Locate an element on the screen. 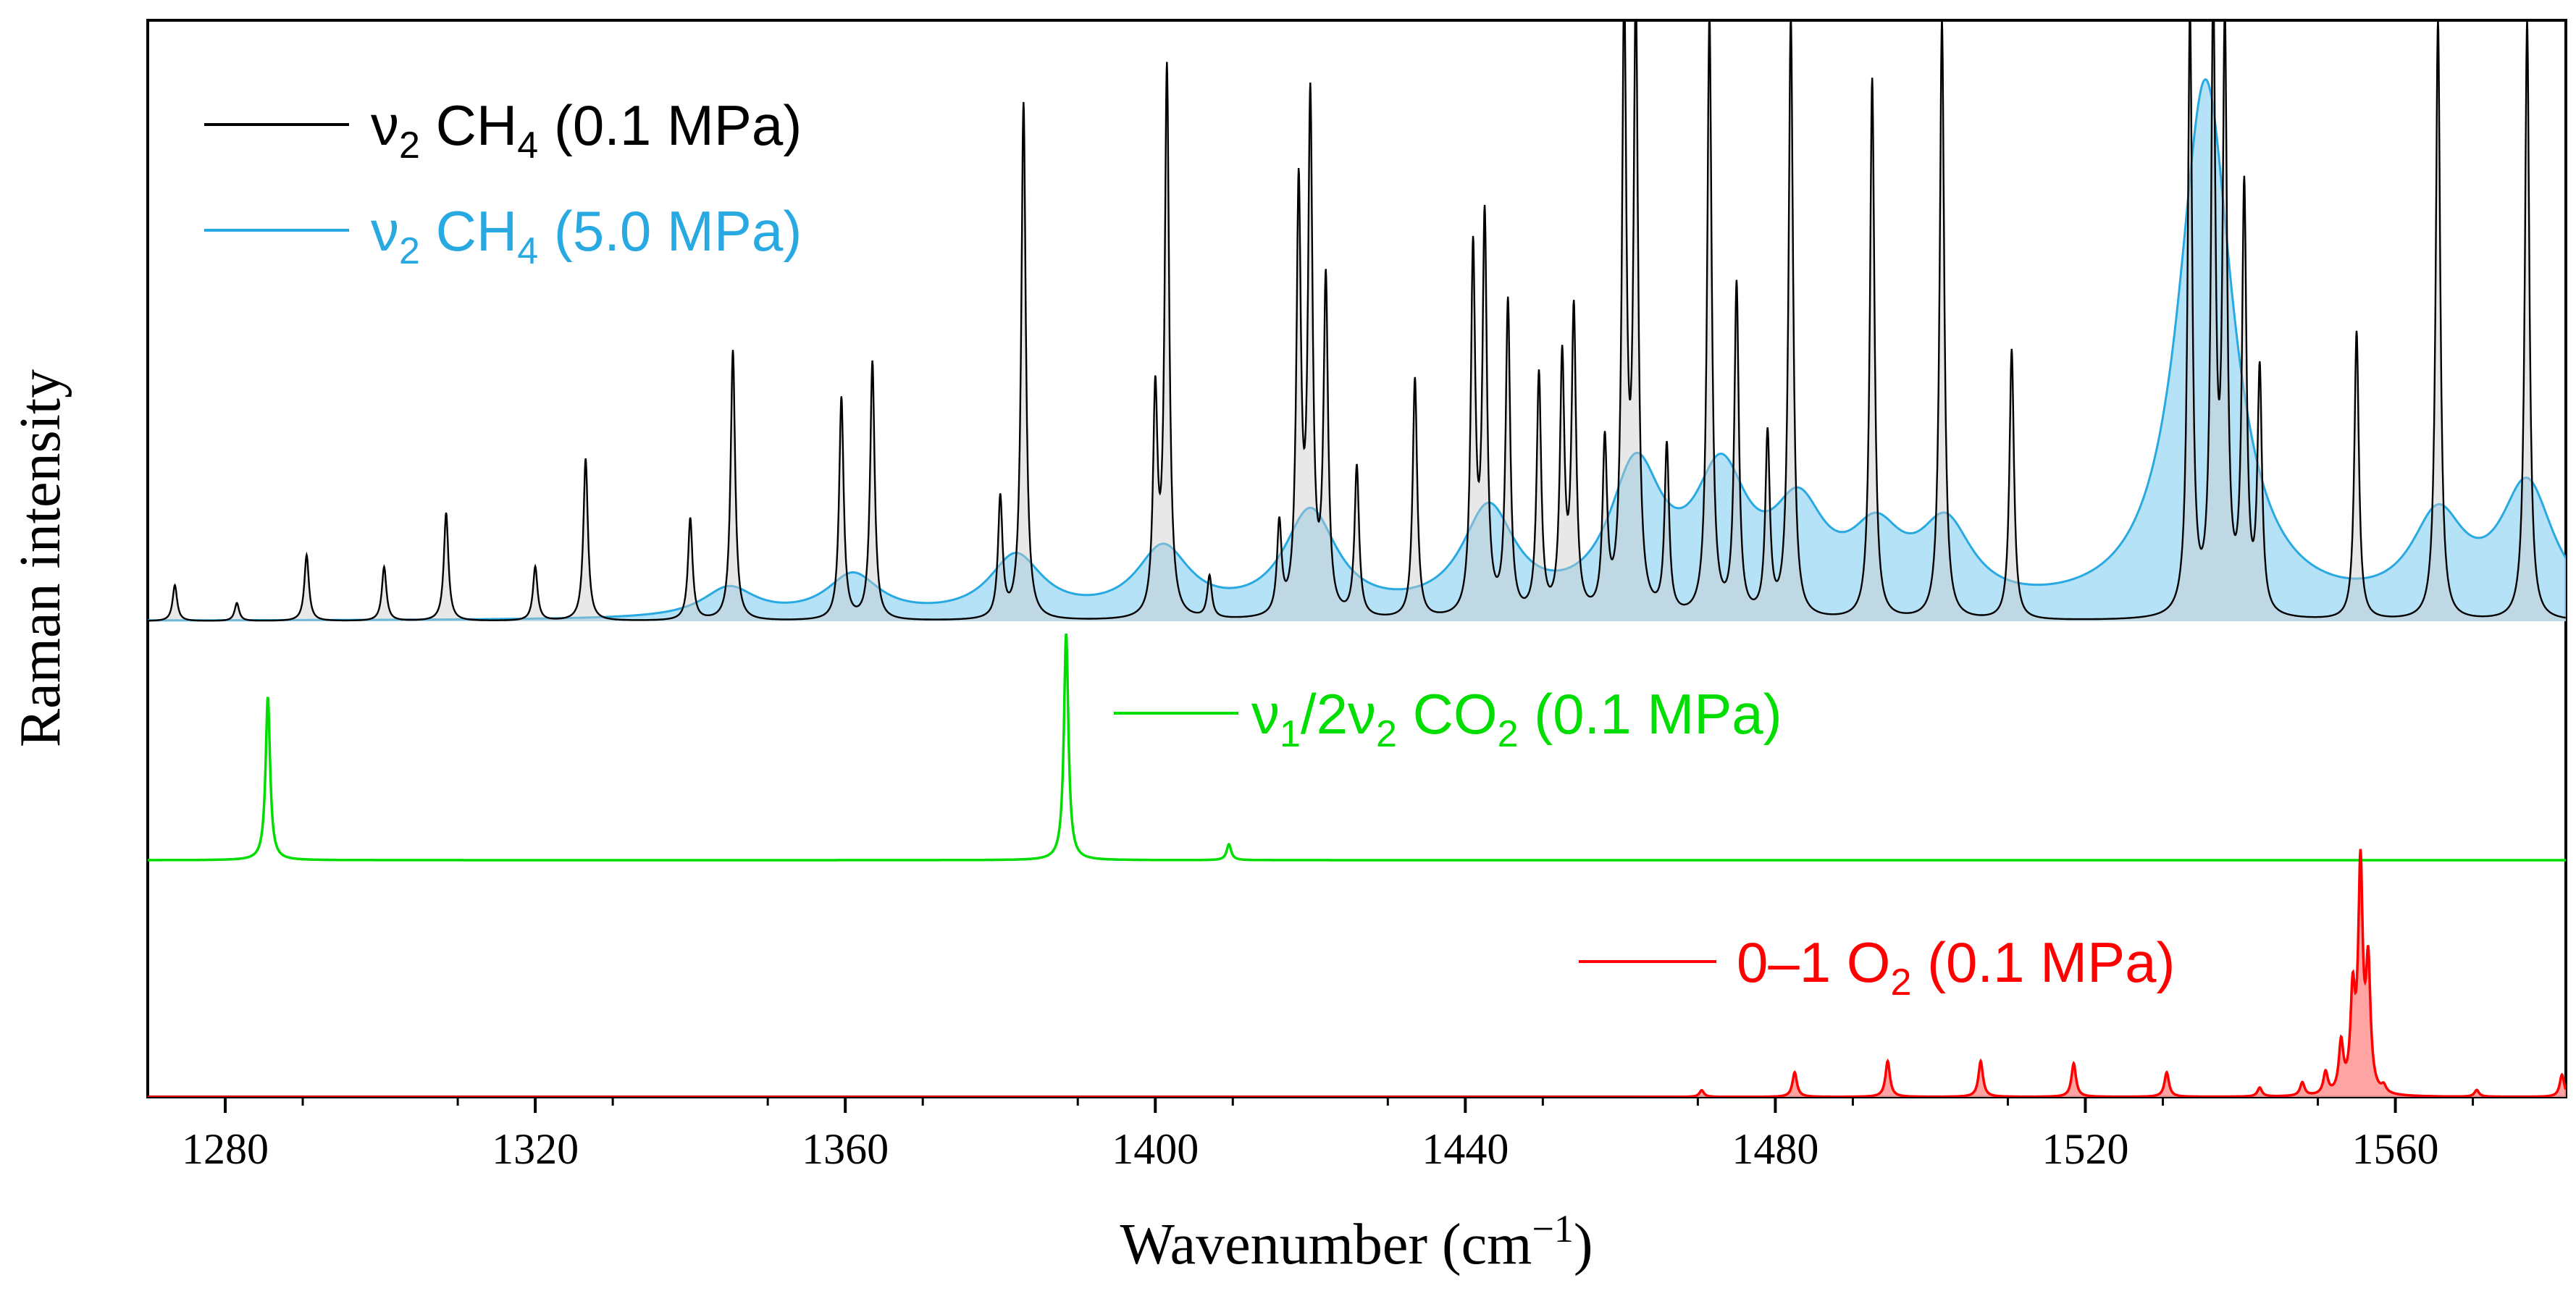 The image size is (2576, 1291). x-tick-label: 1400 is located at coordinates (1155, 1149).